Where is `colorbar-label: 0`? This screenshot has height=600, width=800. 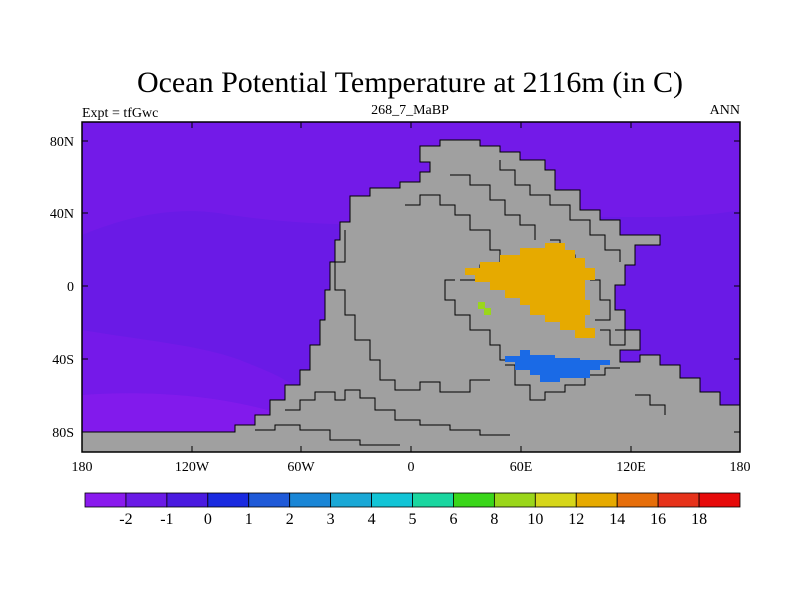 colorbar-label: 0 is located at coordinates (208, 519).